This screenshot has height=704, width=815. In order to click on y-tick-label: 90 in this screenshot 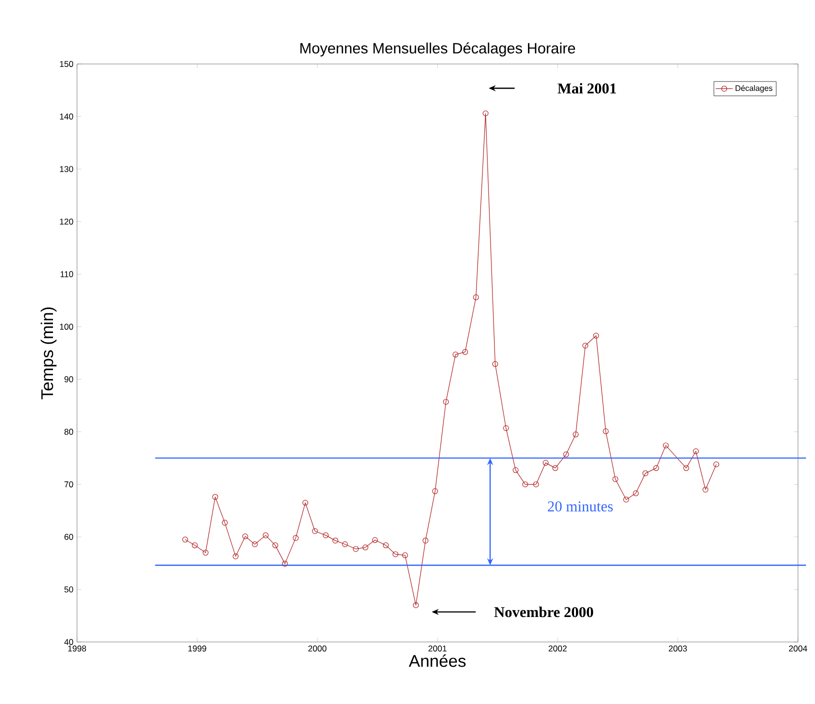, I will do `click(69, 379)`.